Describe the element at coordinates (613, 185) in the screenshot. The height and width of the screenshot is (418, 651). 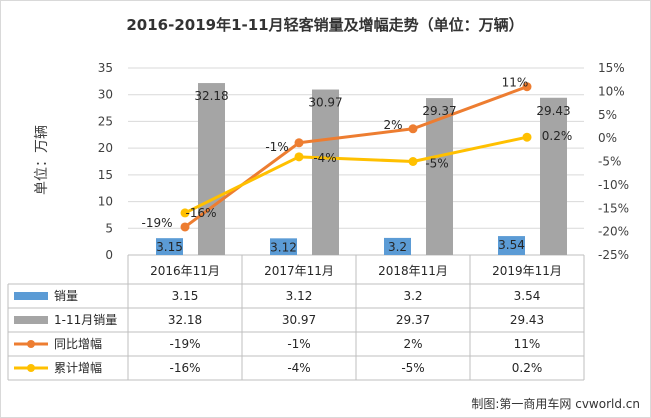
I see `y-right-tick-label: -10%` at that location.